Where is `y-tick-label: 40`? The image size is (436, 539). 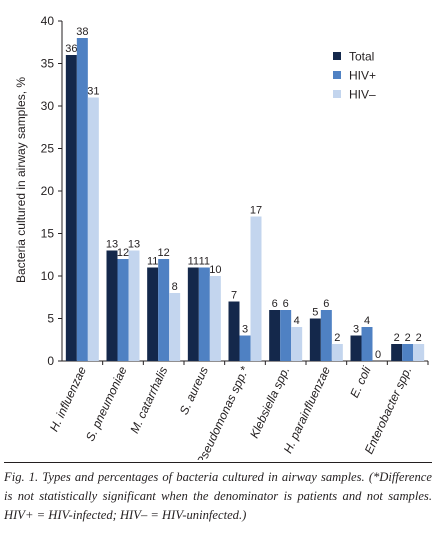 y-tick-label: 40 is located at coordinates (48, 21).